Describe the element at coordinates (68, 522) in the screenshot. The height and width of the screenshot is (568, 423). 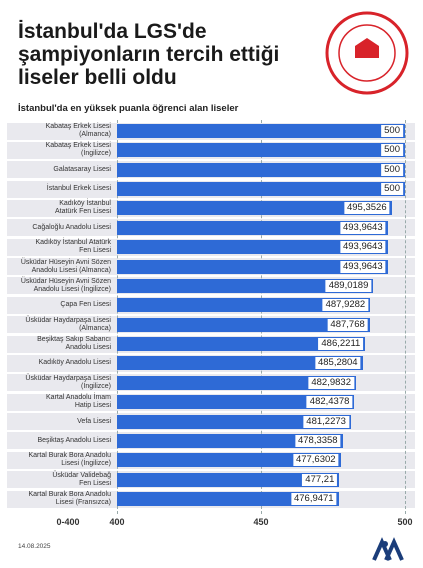
I see `axis-break-label: 0-400` at that location.